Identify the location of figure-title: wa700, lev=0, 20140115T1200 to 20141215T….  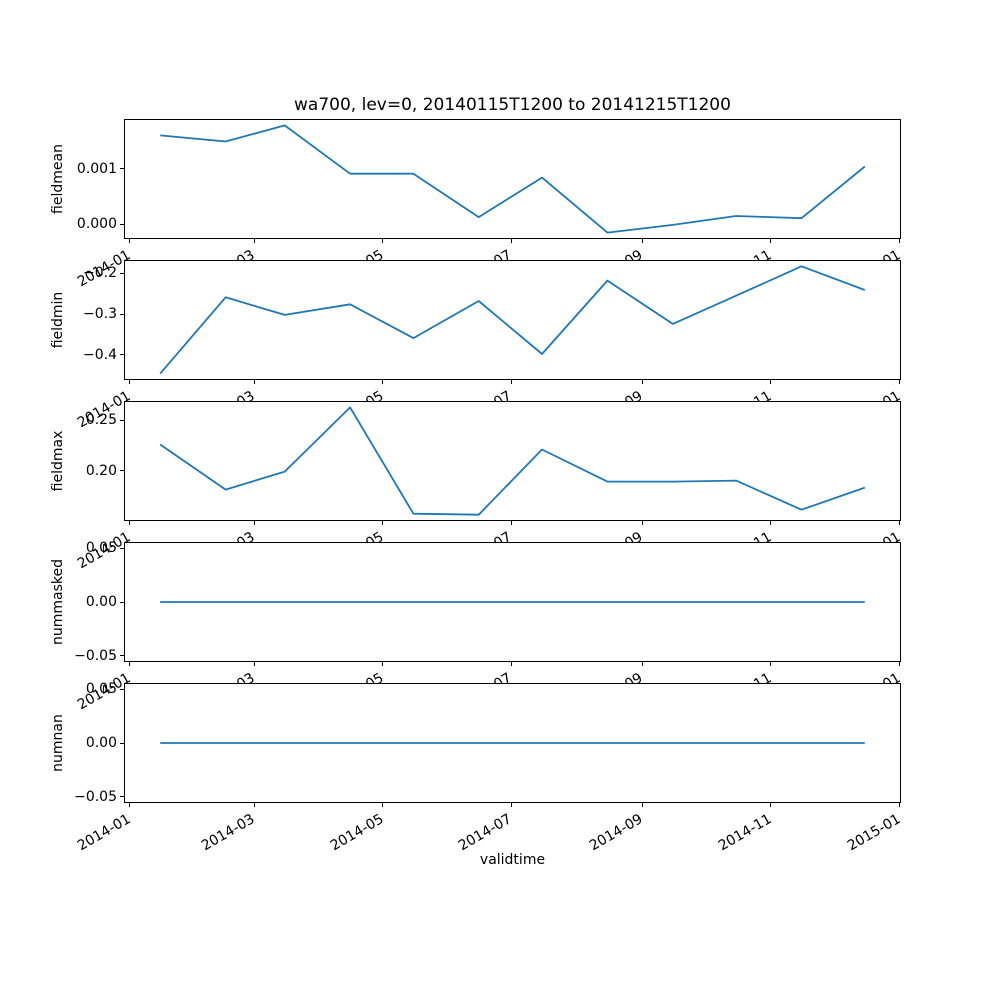
(512, 105).